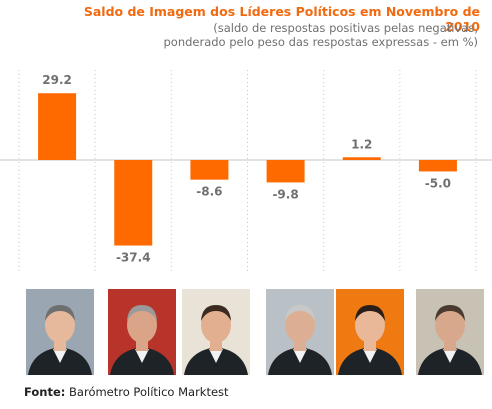 This screenshot has height=409, width=492. Describe the element at coordinates (209, 192) in the screenshot. I see `data-label-3: -8.6` at that location.